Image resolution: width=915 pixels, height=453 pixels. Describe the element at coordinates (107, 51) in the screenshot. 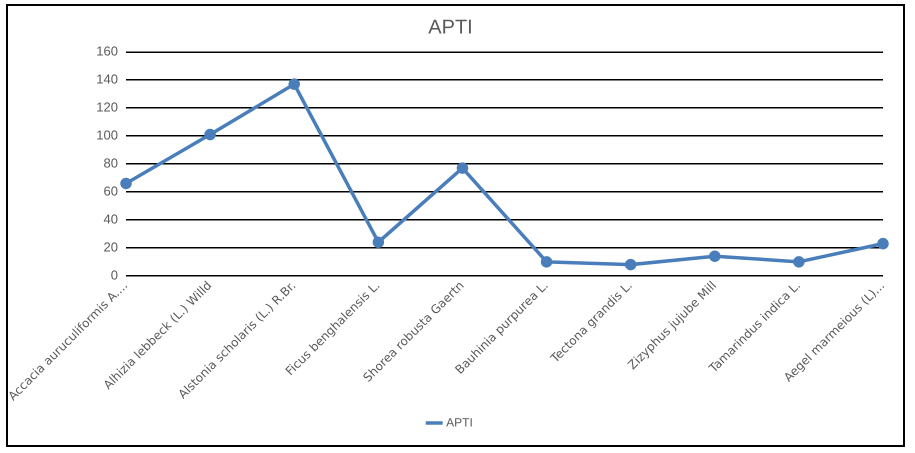

I see `y-tick-label: 160` at that location.